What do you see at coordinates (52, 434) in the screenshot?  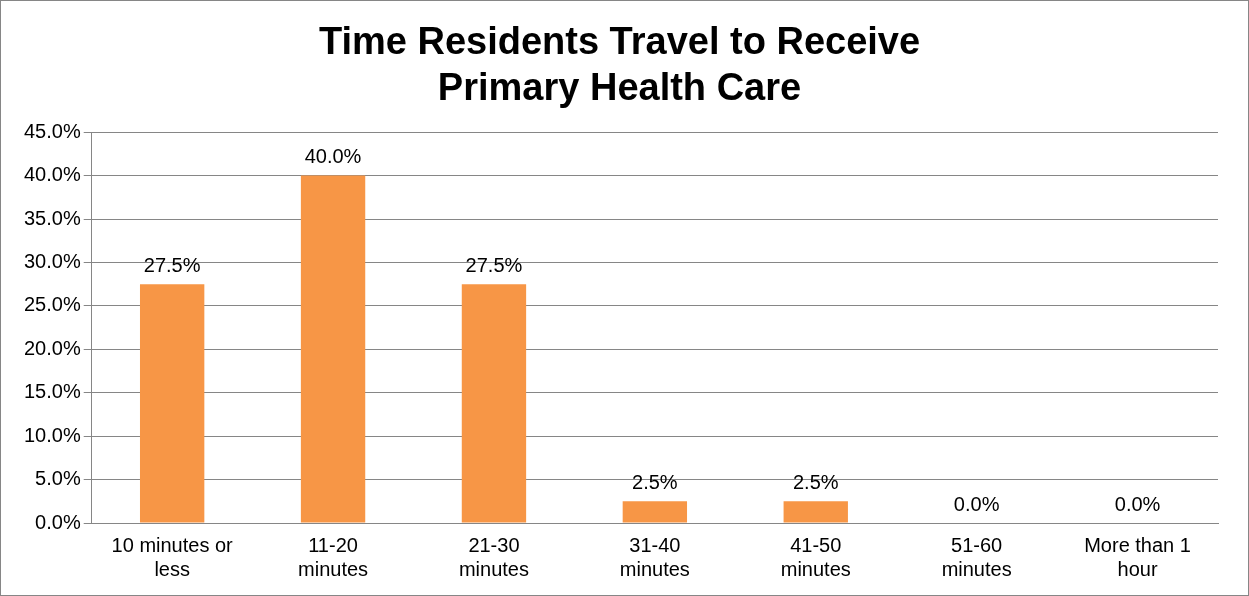 I see `y-tick-label: 10.0%` at bounding box center [52, 434].